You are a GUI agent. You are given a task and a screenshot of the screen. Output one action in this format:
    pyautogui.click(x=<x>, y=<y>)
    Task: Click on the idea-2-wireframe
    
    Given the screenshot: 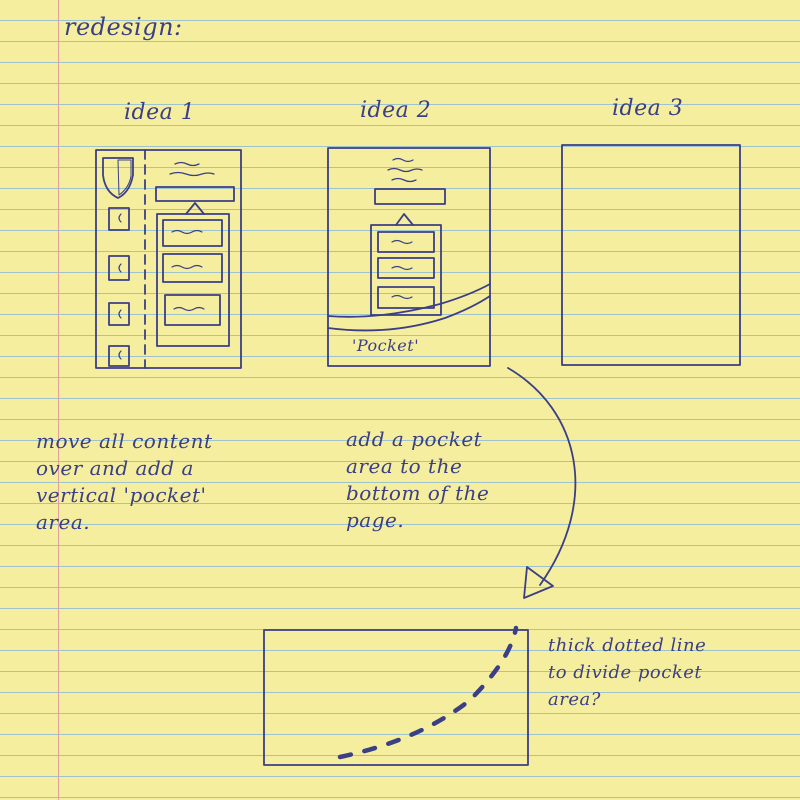 What is the action you would take?
    pyautogui.click(x=409, y=257)
    